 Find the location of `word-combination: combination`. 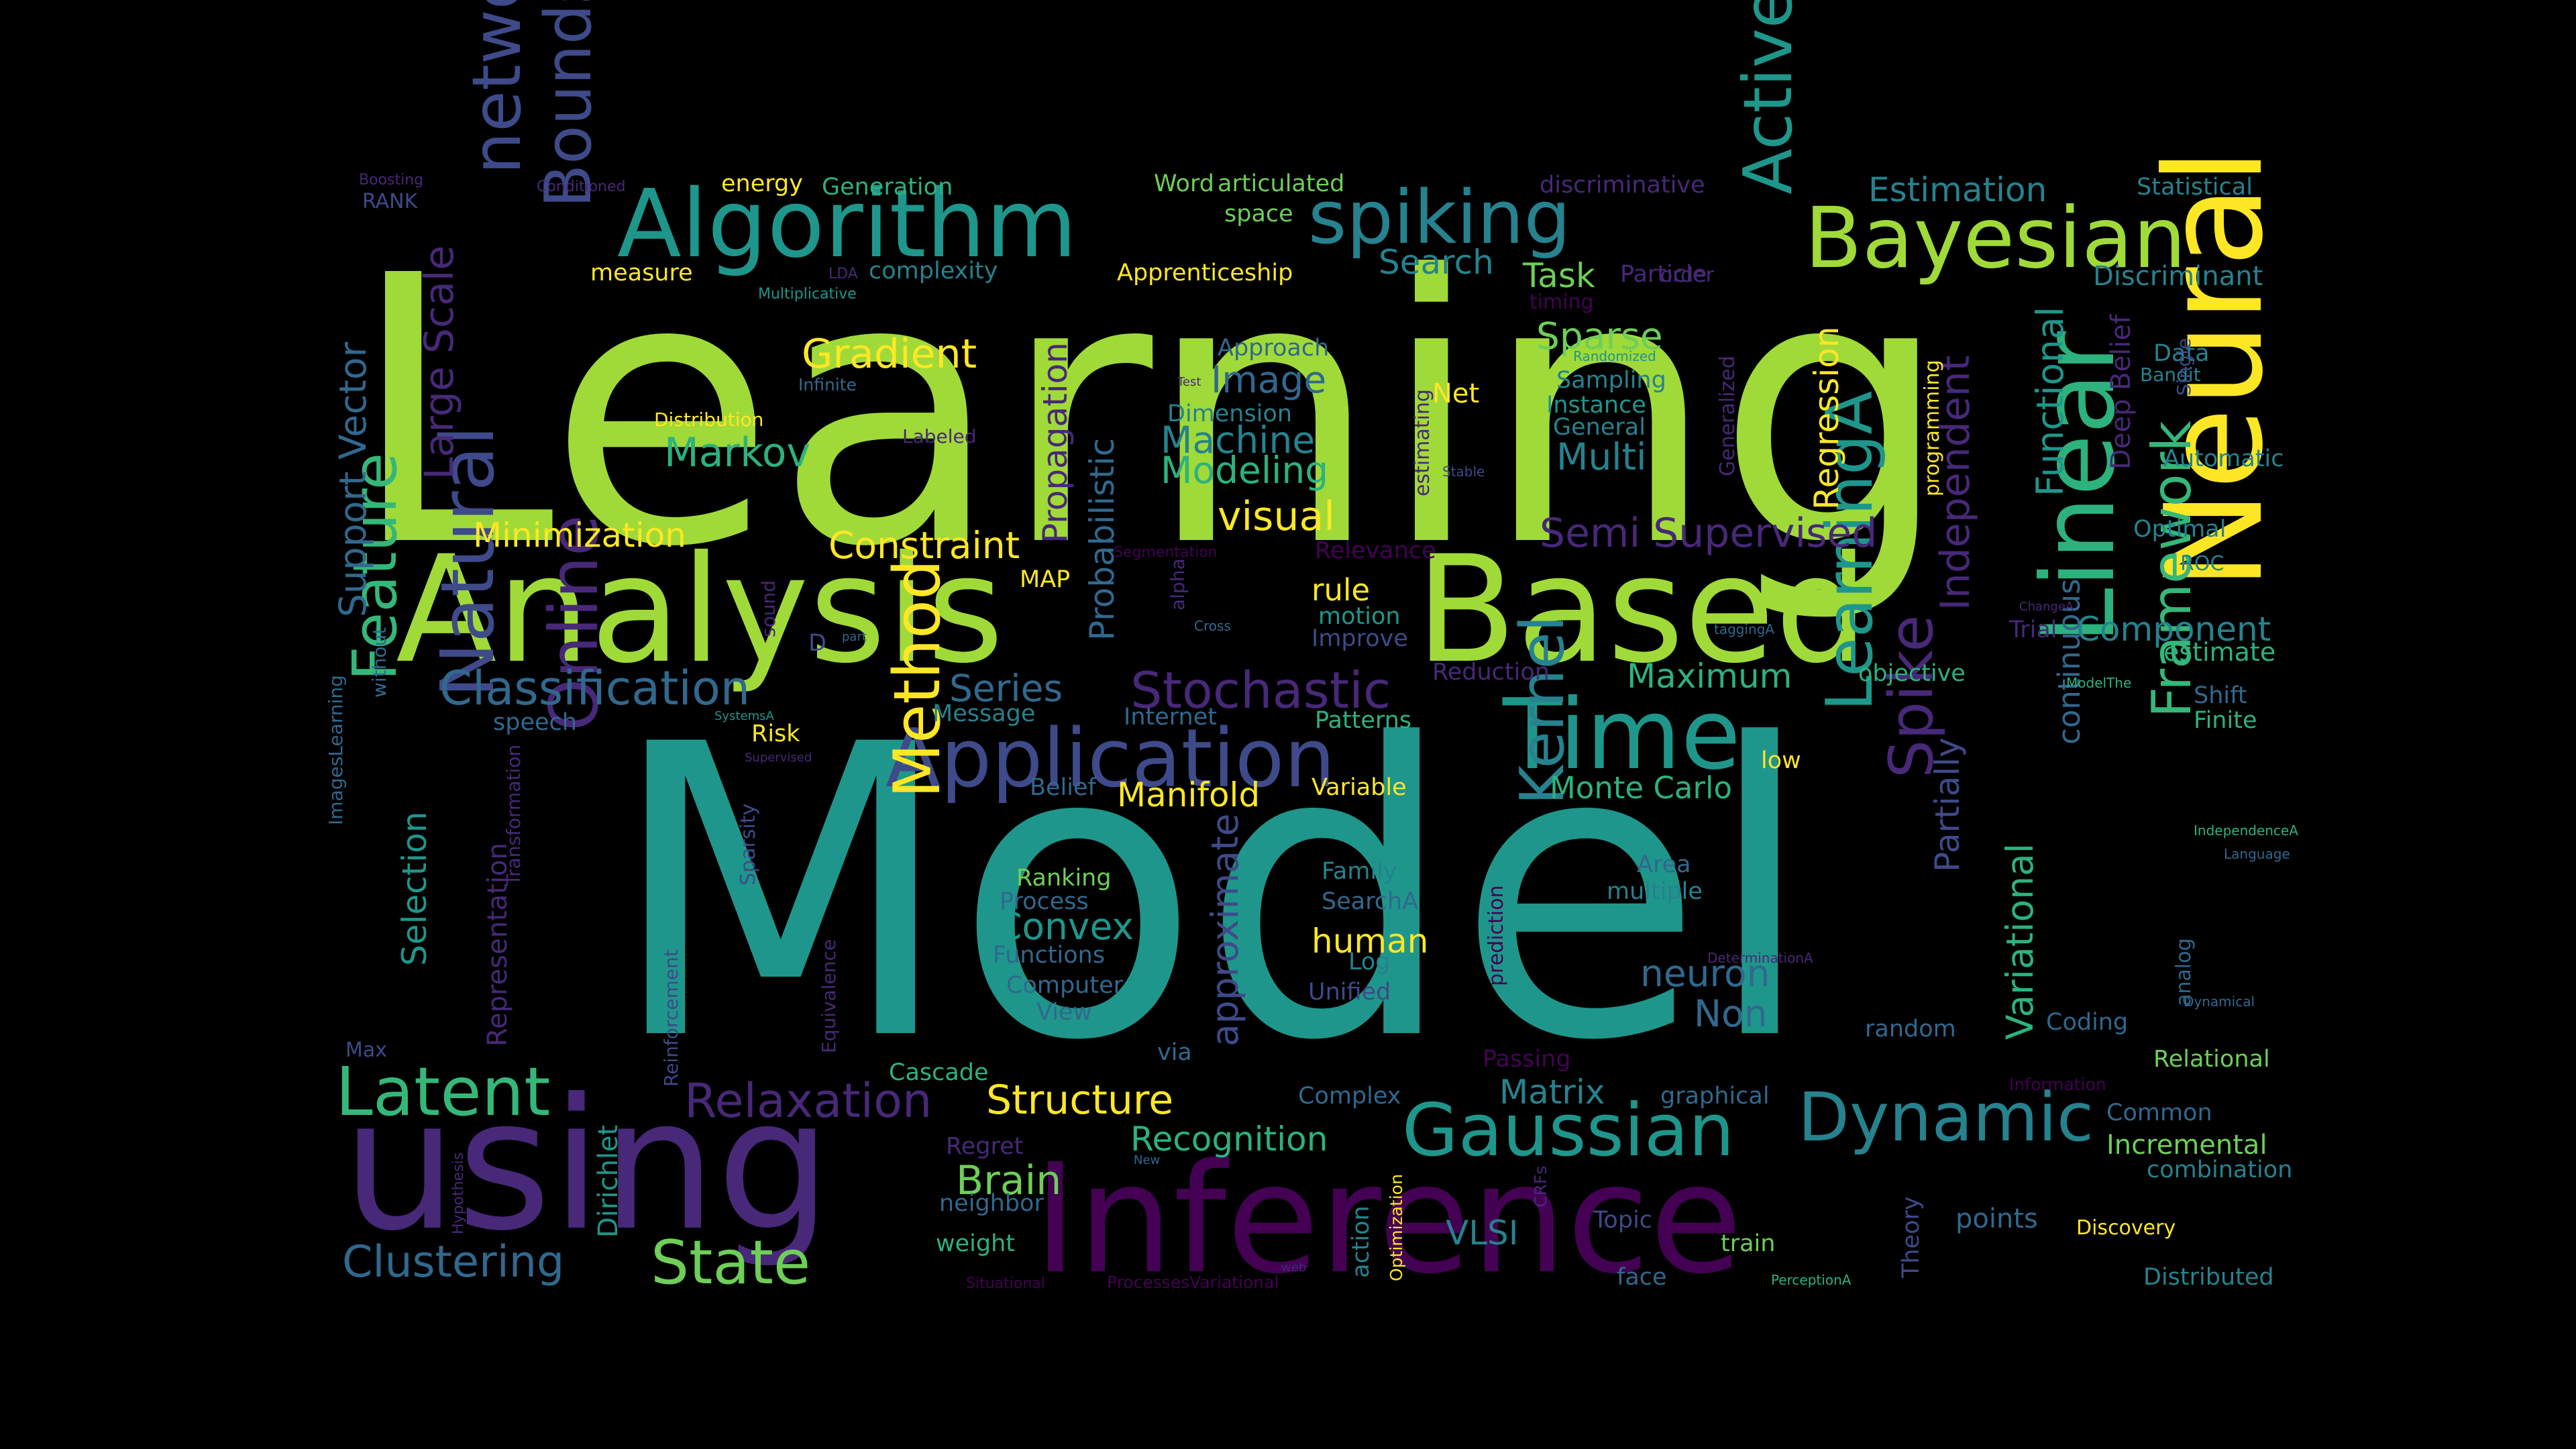

word-combination: combination is located at coordinates (2219, 1170).